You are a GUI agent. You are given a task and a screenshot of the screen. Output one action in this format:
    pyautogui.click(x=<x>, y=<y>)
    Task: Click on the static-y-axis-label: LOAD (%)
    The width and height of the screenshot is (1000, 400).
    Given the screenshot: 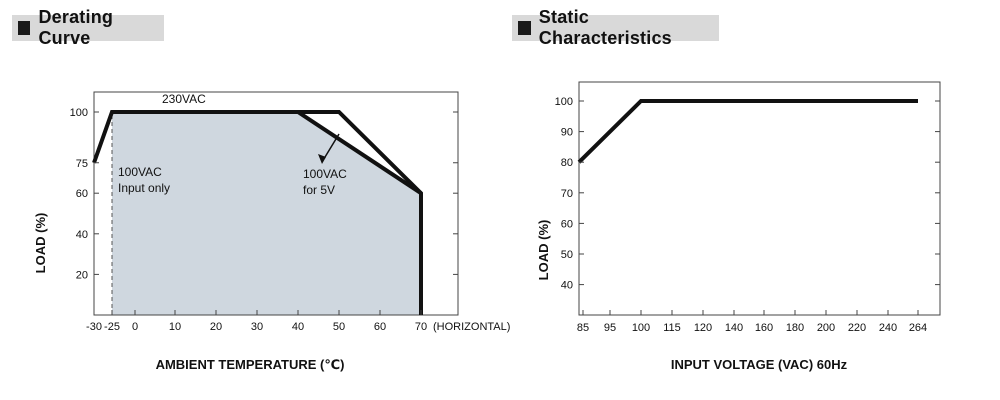 What is the action you would take?
    pyautogui.click(x=543, y=250)
    